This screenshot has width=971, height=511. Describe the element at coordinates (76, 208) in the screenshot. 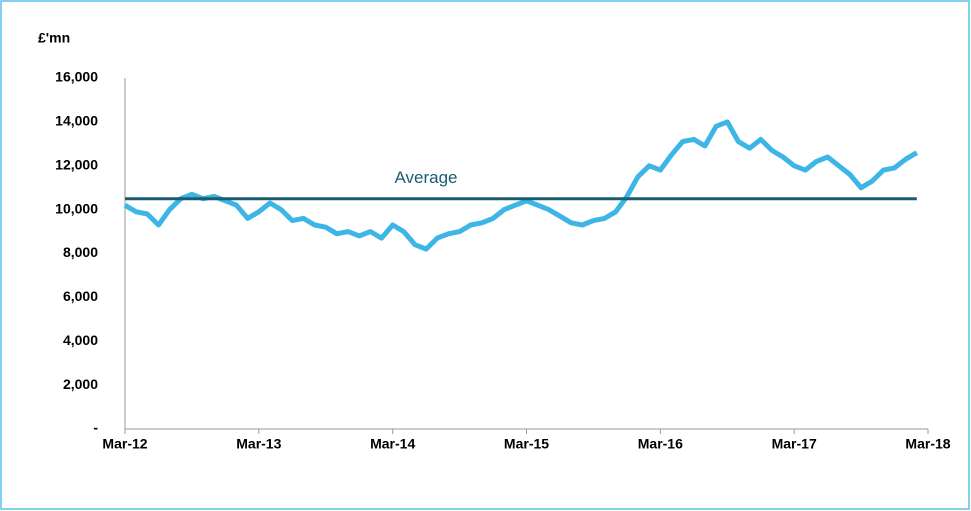

I see `y-tick-label: 10,000` at that location.